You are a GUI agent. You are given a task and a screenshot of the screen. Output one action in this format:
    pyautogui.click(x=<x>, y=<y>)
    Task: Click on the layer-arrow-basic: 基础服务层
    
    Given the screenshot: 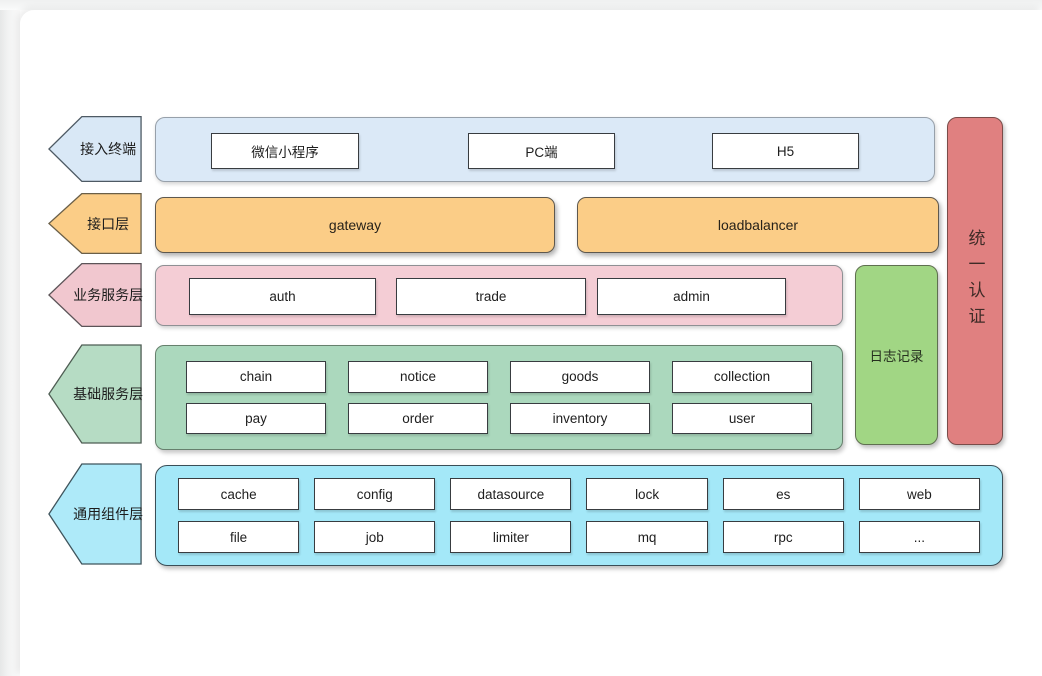 What is the action you would take?
    pyautogui.click(x=96, y=394)
    